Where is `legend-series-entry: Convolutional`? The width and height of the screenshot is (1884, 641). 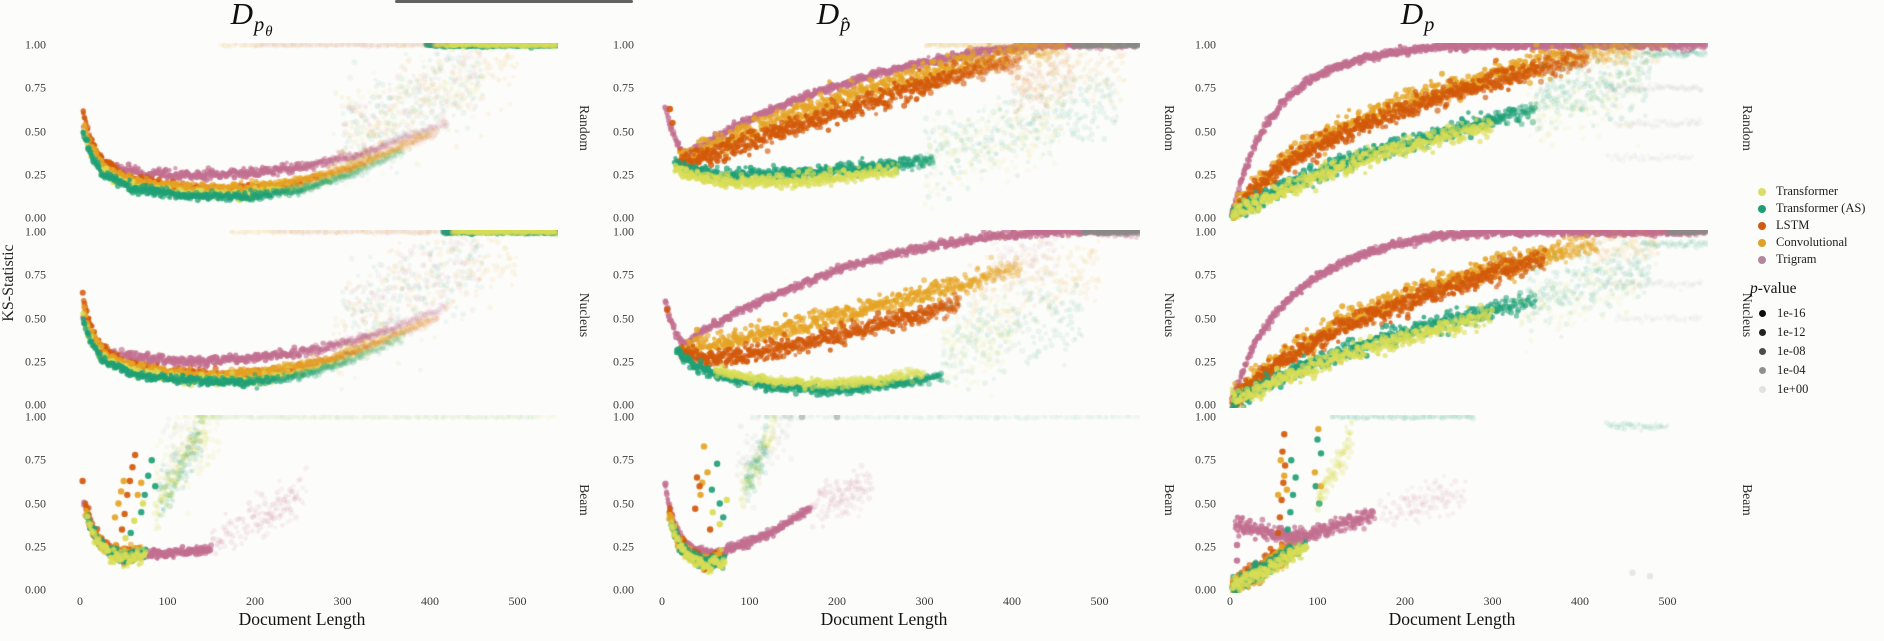 legend-series-entry: Convolutional is located at coordinates (1818, 242).